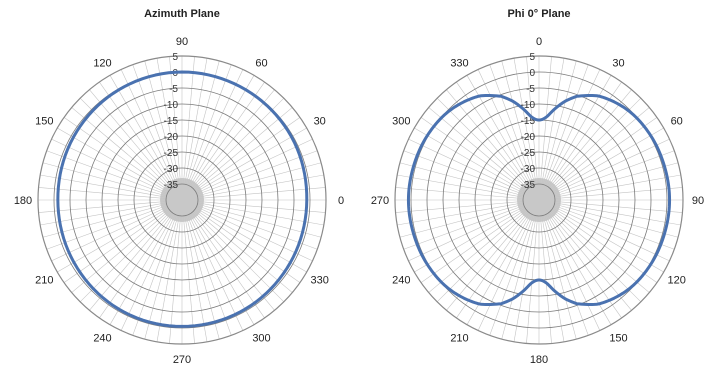 This screenshot has height=374, width=714. Describe the element at coordinates (532, 73) in the screenshot. I see `radial-tick-label: 0` at that location.